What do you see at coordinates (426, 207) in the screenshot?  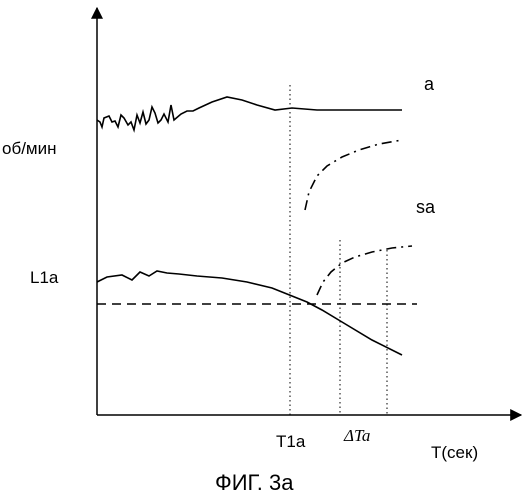 I see `series-label-sa: sa` at bounding box center [426, 207].